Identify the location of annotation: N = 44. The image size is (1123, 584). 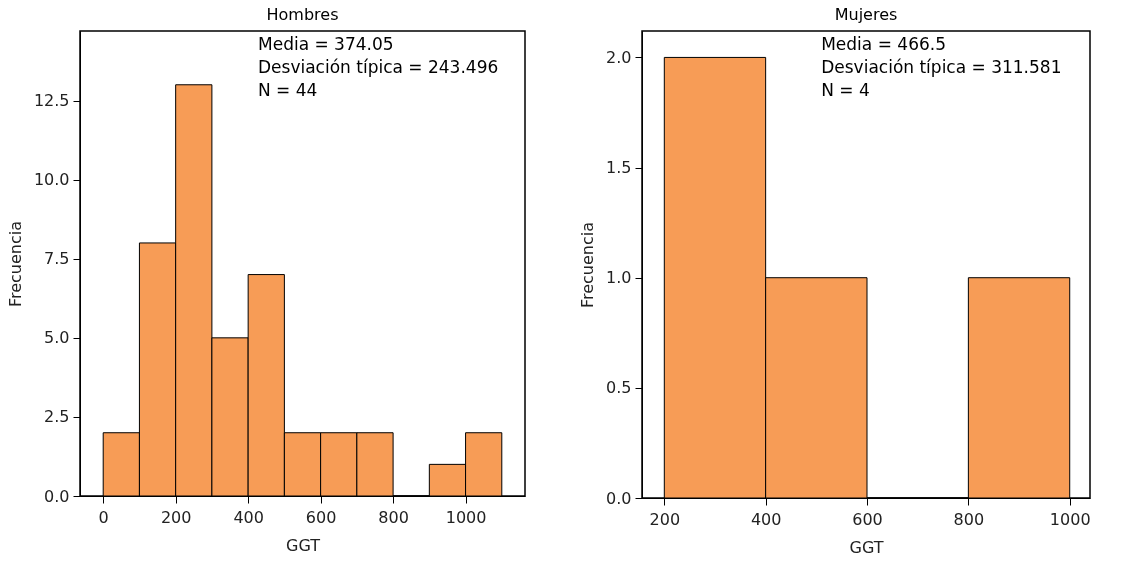
(288, 90).